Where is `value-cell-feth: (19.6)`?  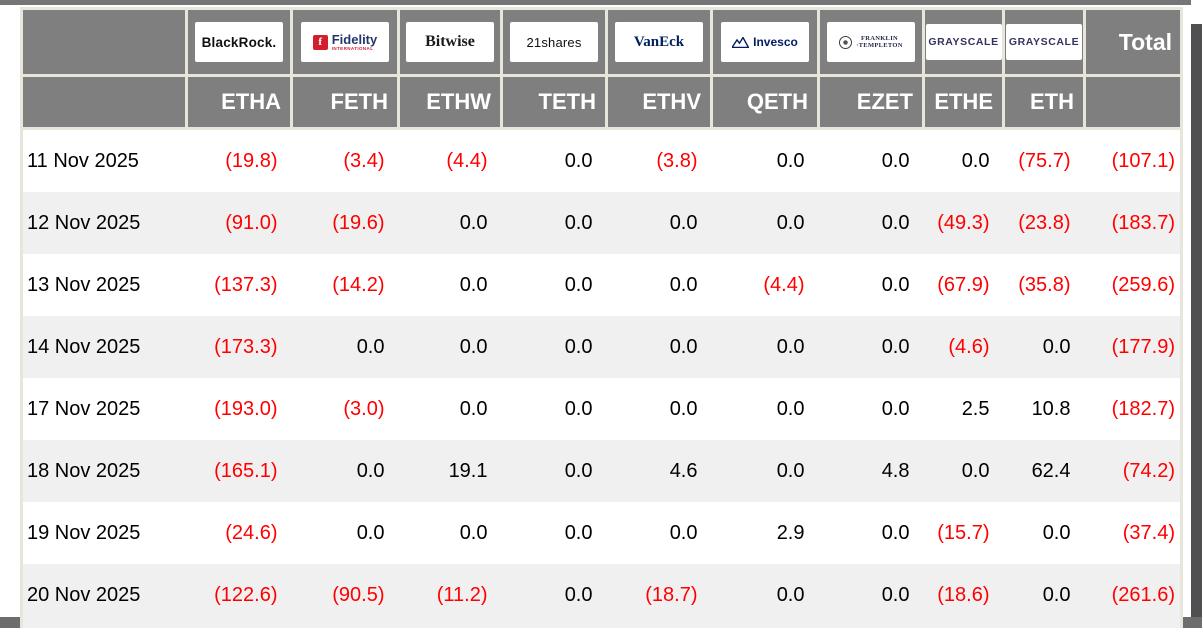
value-cell-feth: (19.6) is located at coordinates (345, 223).